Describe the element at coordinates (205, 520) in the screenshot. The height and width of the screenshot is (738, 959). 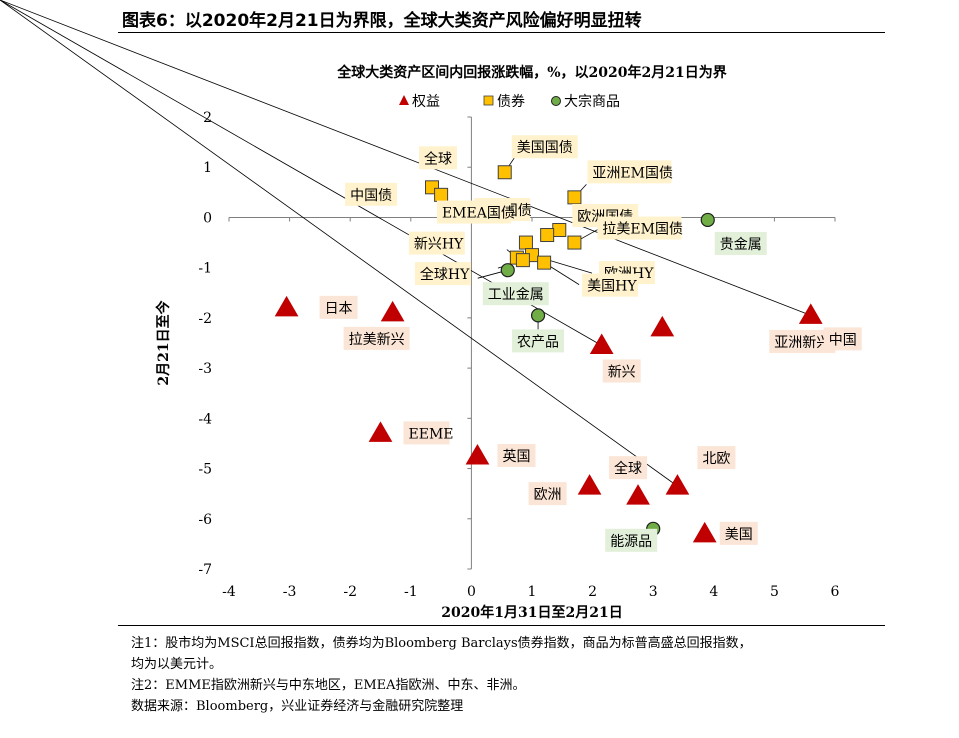
I see `y-tick-label: -6` at that location.